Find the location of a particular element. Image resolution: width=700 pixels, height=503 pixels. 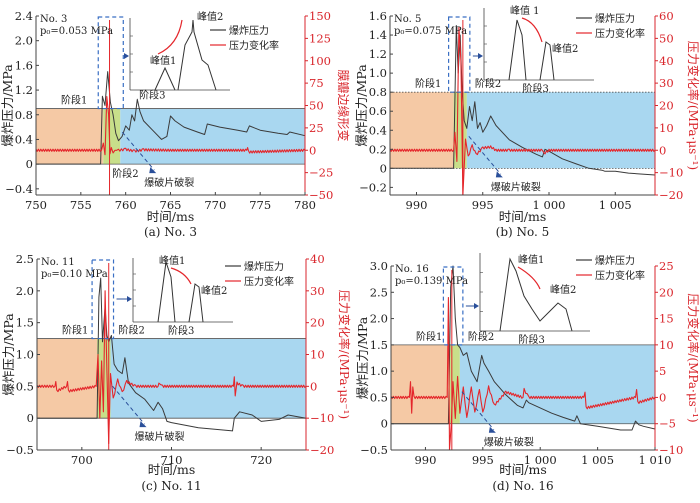

initial-pressure-label: p₀=0.10 MPa is located at coordinates (74, 274).